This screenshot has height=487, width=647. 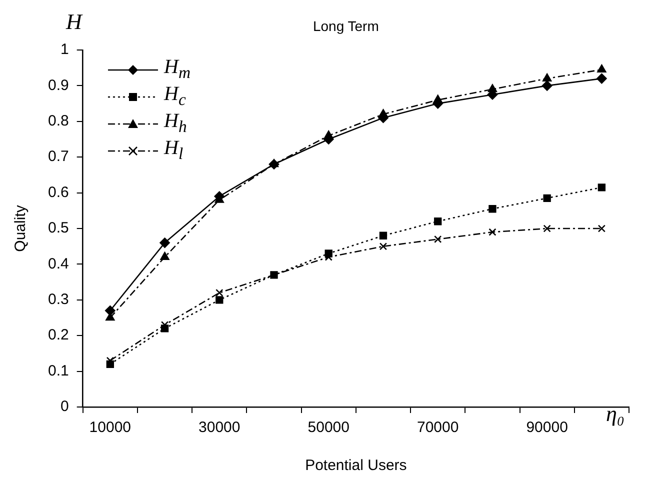 I want to click on x-tick-label: 70000, so click(x=437, y=427).